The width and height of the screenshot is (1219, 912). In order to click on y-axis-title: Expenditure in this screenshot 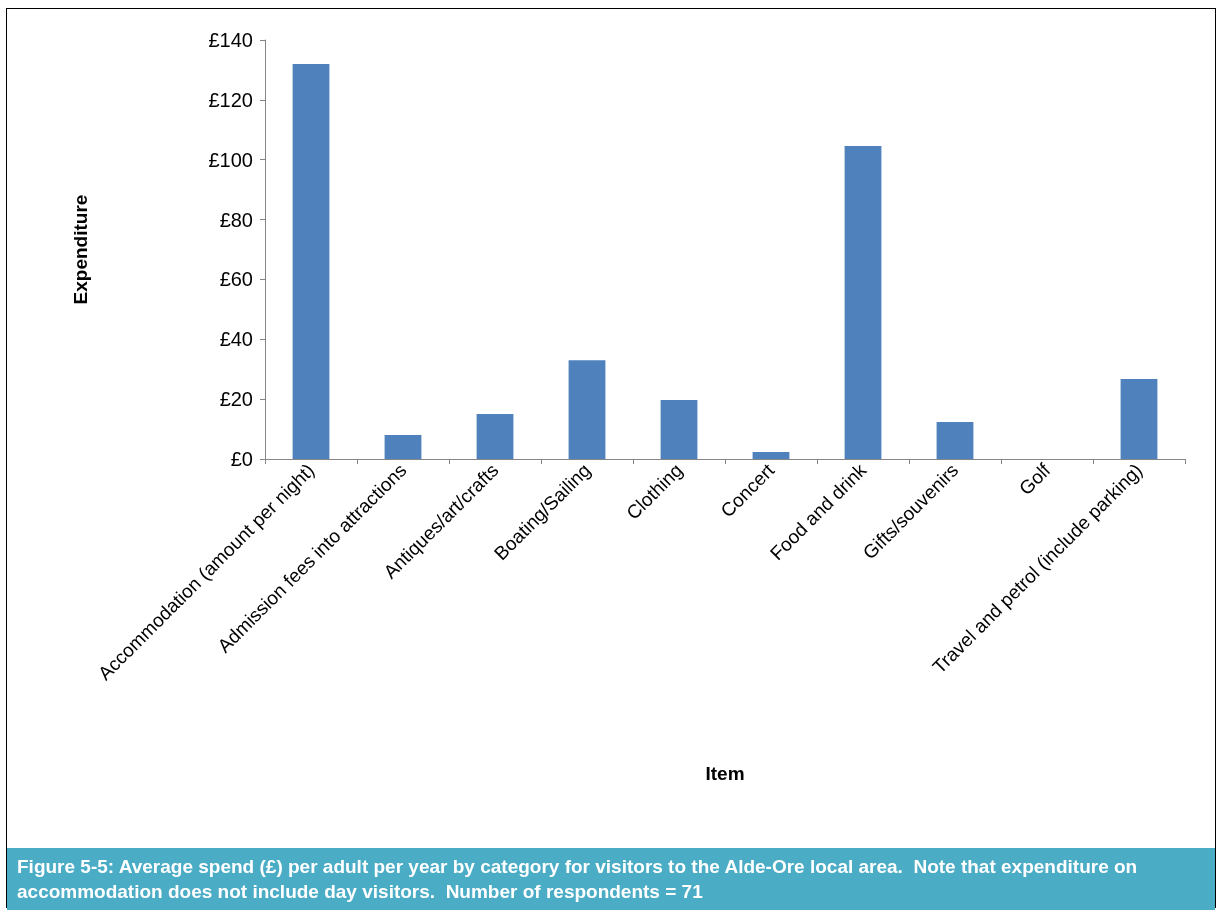, I will do `click(80, 249)`.